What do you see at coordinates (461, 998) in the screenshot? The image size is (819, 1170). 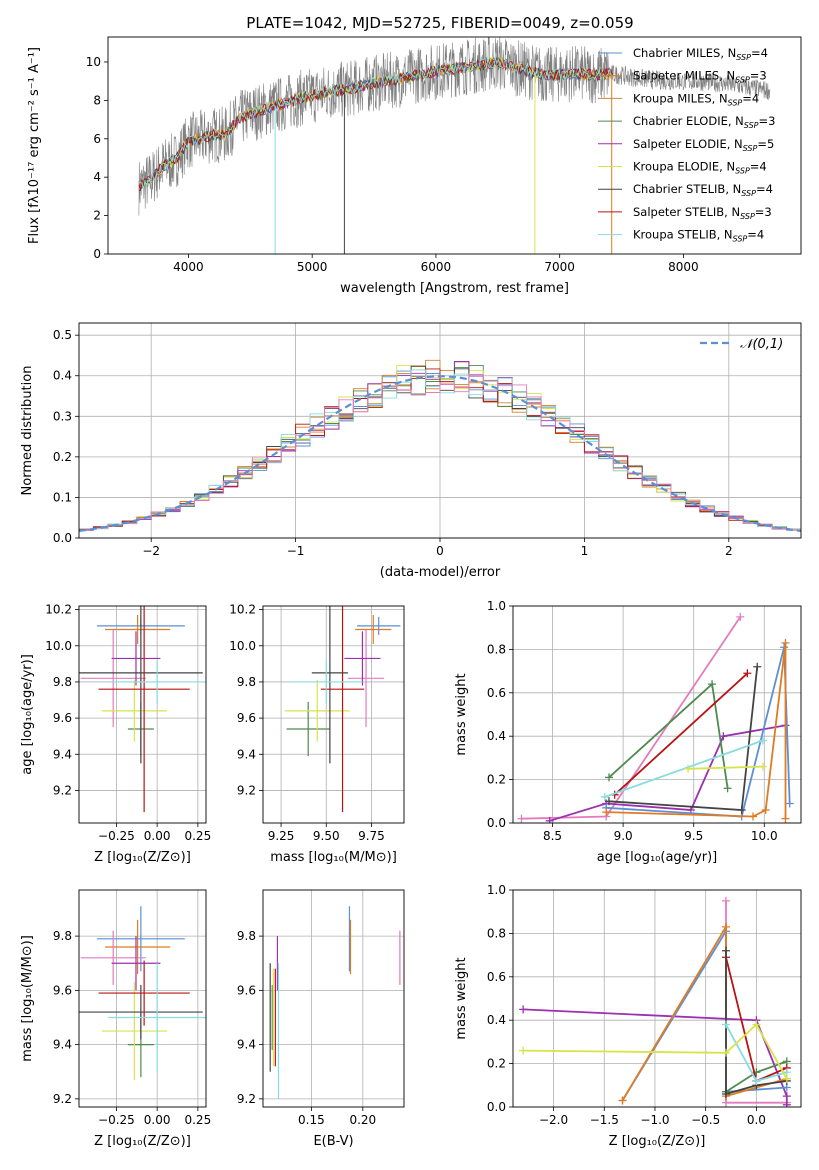 I see `y-axis-label: mass weight` at bounding box center [461, 998].